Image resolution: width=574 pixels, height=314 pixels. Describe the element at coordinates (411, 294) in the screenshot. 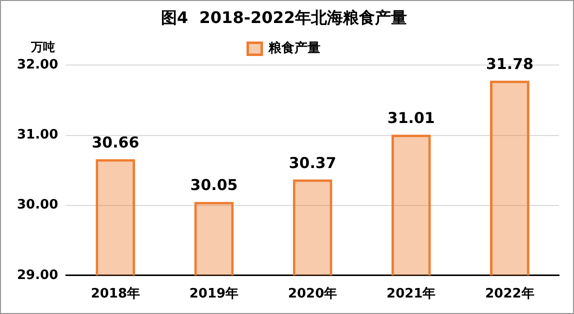

I see `x-tick-label: 2021年` at that location.